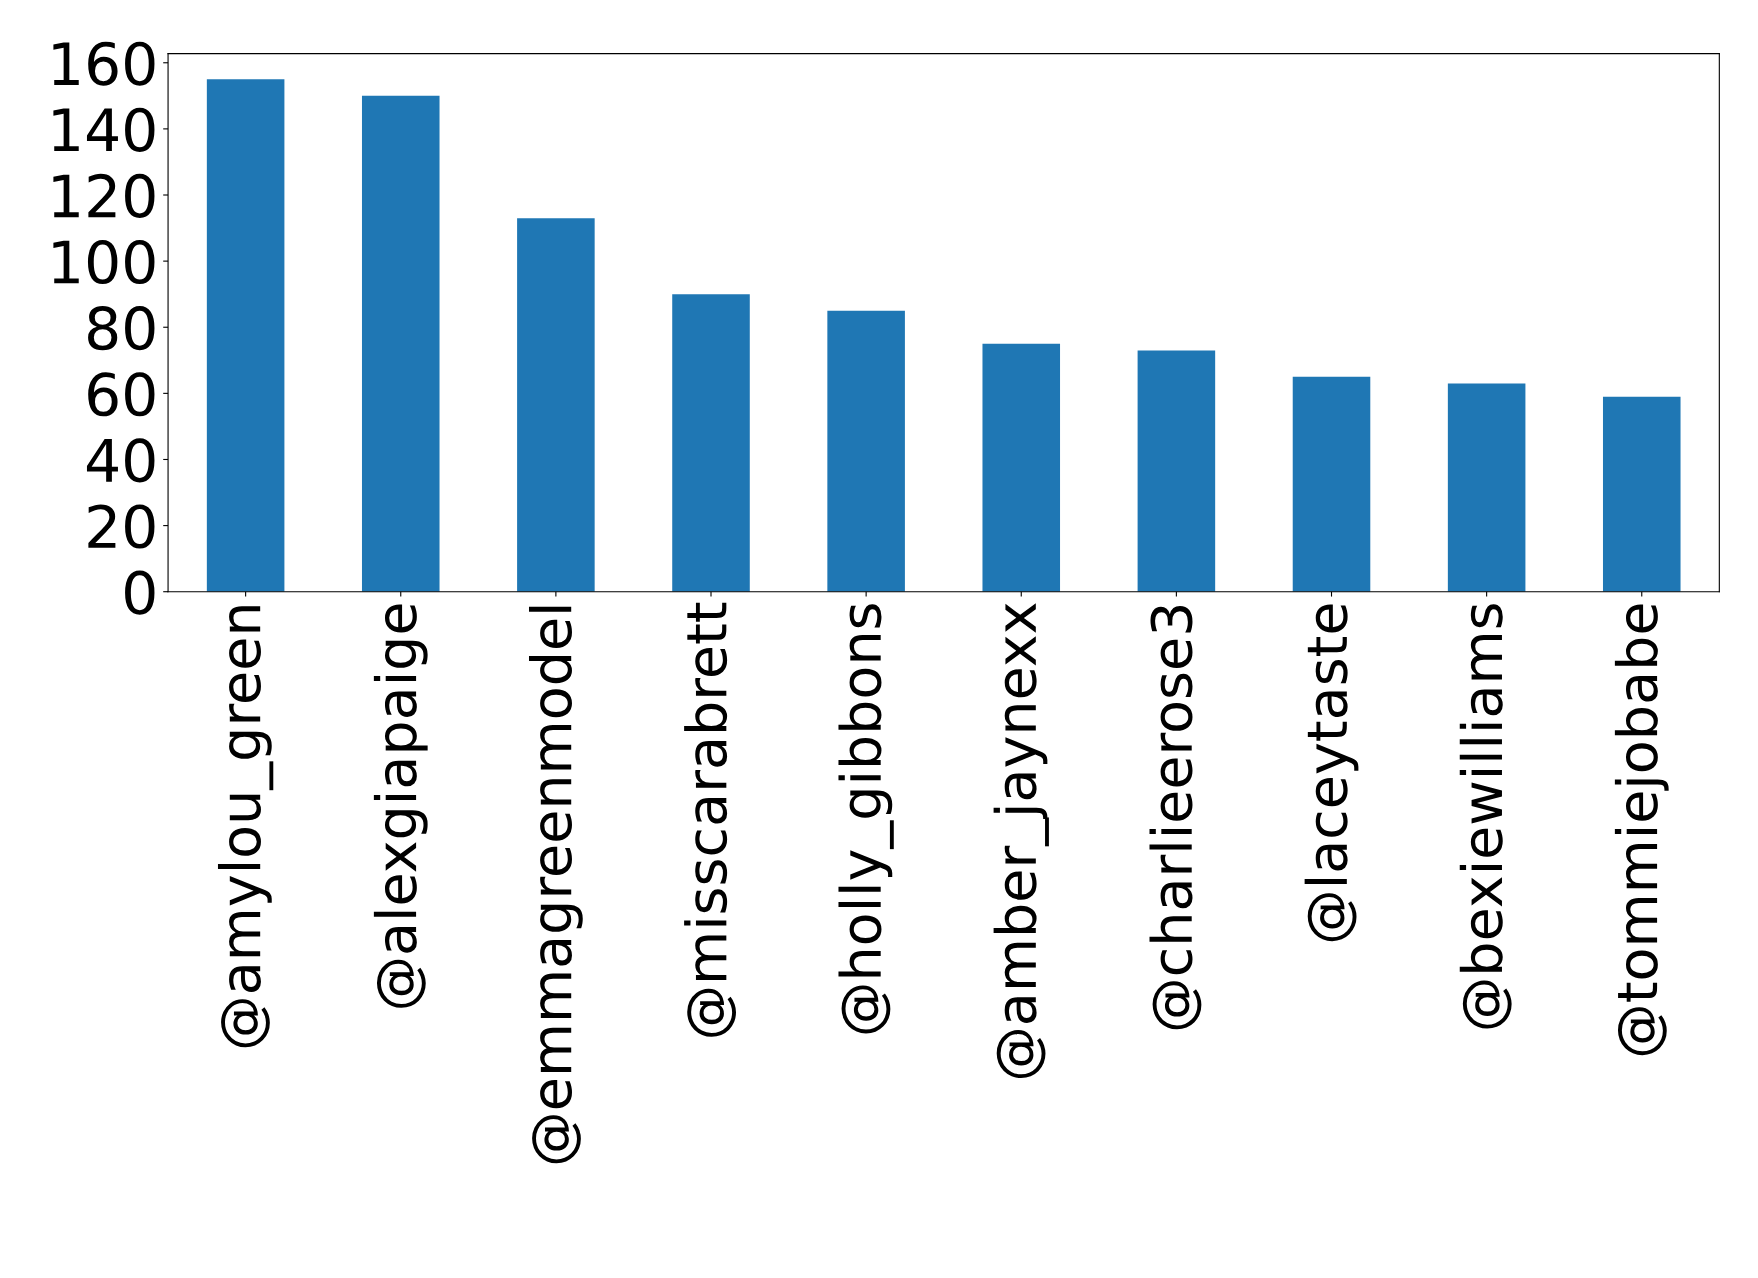  Describe the element at coordinates (710, 819) in the screenshot. I see `x-tick-label: @misscarabrett` at that location.